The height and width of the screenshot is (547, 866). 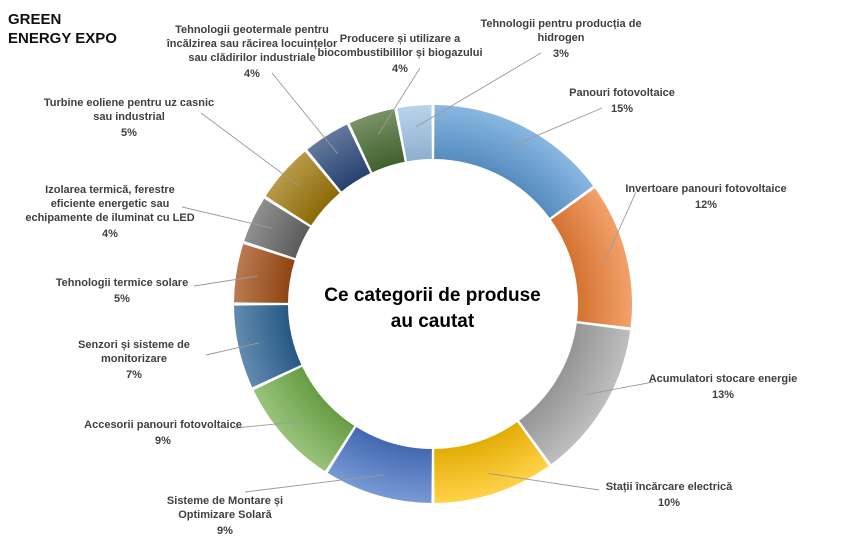 I want to click on chart-title-line-2: au cautat, so click(x=432, y=321).